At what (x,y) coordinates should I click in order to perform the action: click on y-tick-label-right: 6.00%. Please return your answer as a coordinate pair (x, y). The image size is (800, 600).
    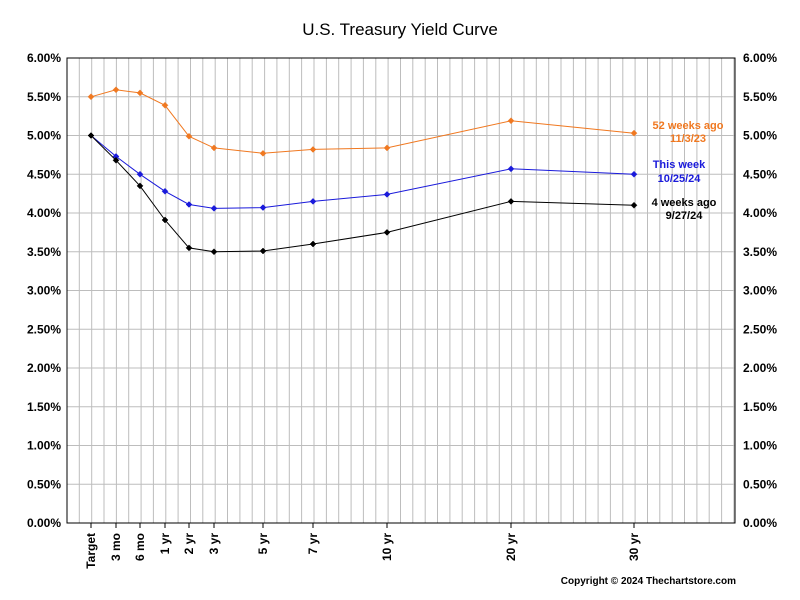
    Looking at the image, I should click on (760, 58).